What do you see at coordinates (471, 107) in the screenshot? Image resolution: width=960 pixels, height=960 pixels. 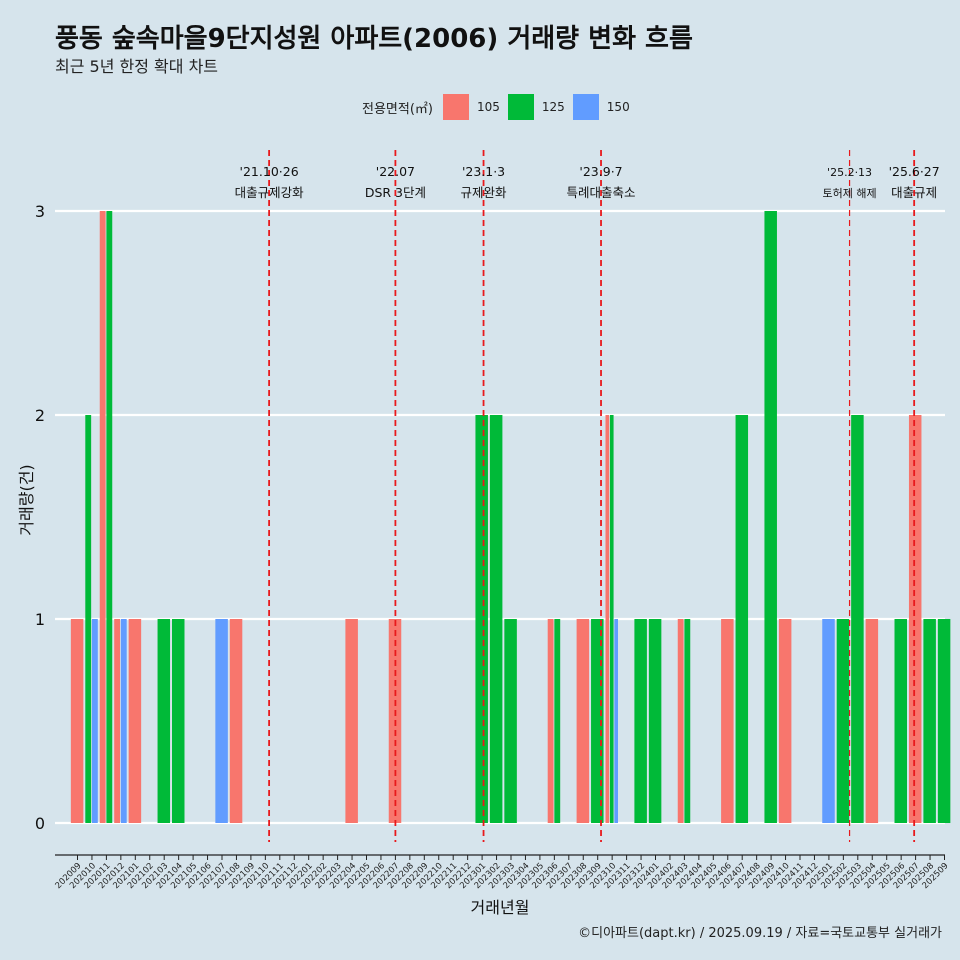 I see `legend-item-105: 105` at bounding box center [471, 107].